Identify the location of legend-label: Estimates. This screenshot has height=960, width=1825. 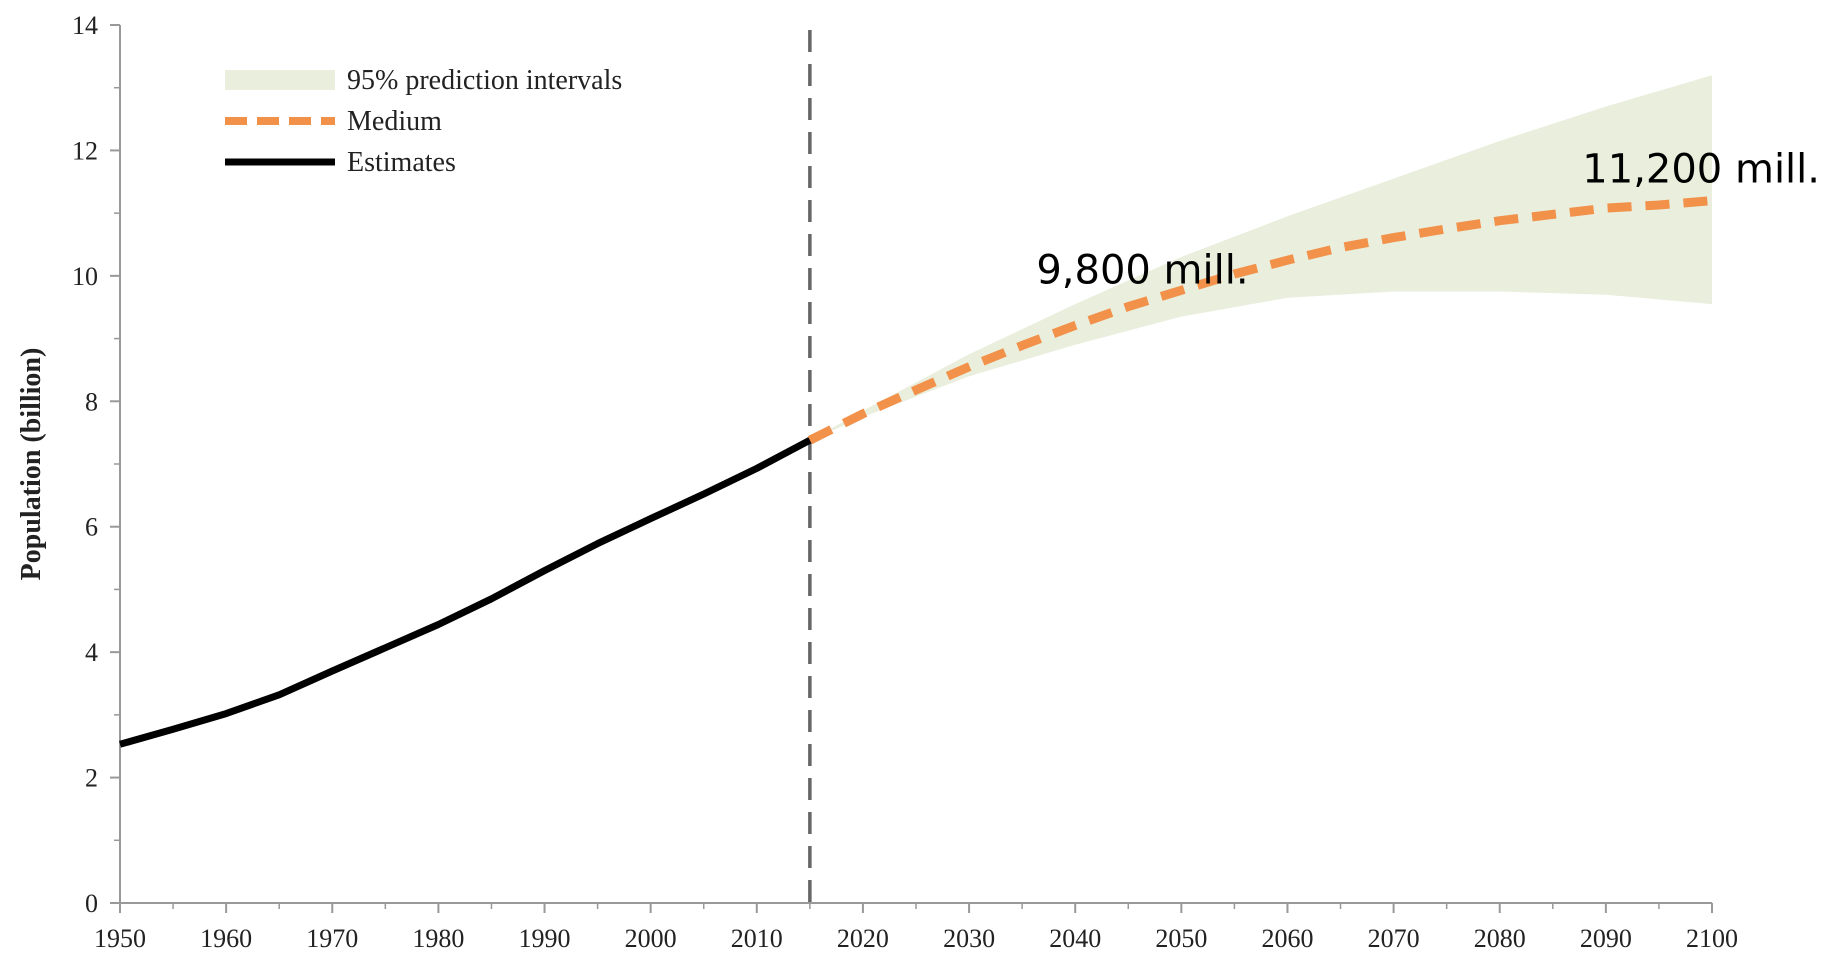
(401, 162).